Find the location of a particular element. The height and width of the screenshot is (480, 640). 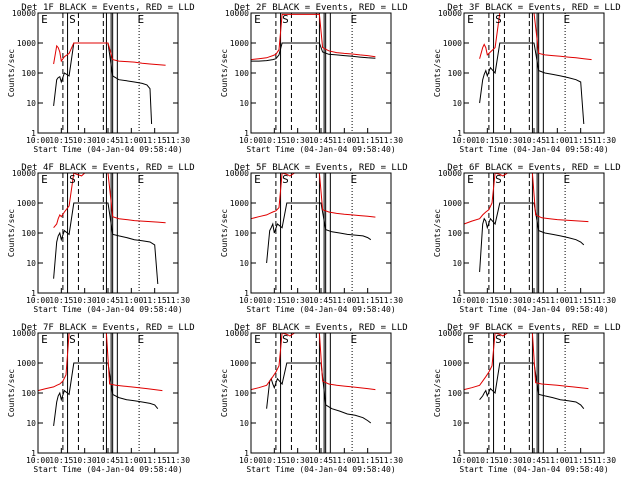

chart-title: Det 2F BLACK = Events, RED = LLD is located at coordinates (320, 8).